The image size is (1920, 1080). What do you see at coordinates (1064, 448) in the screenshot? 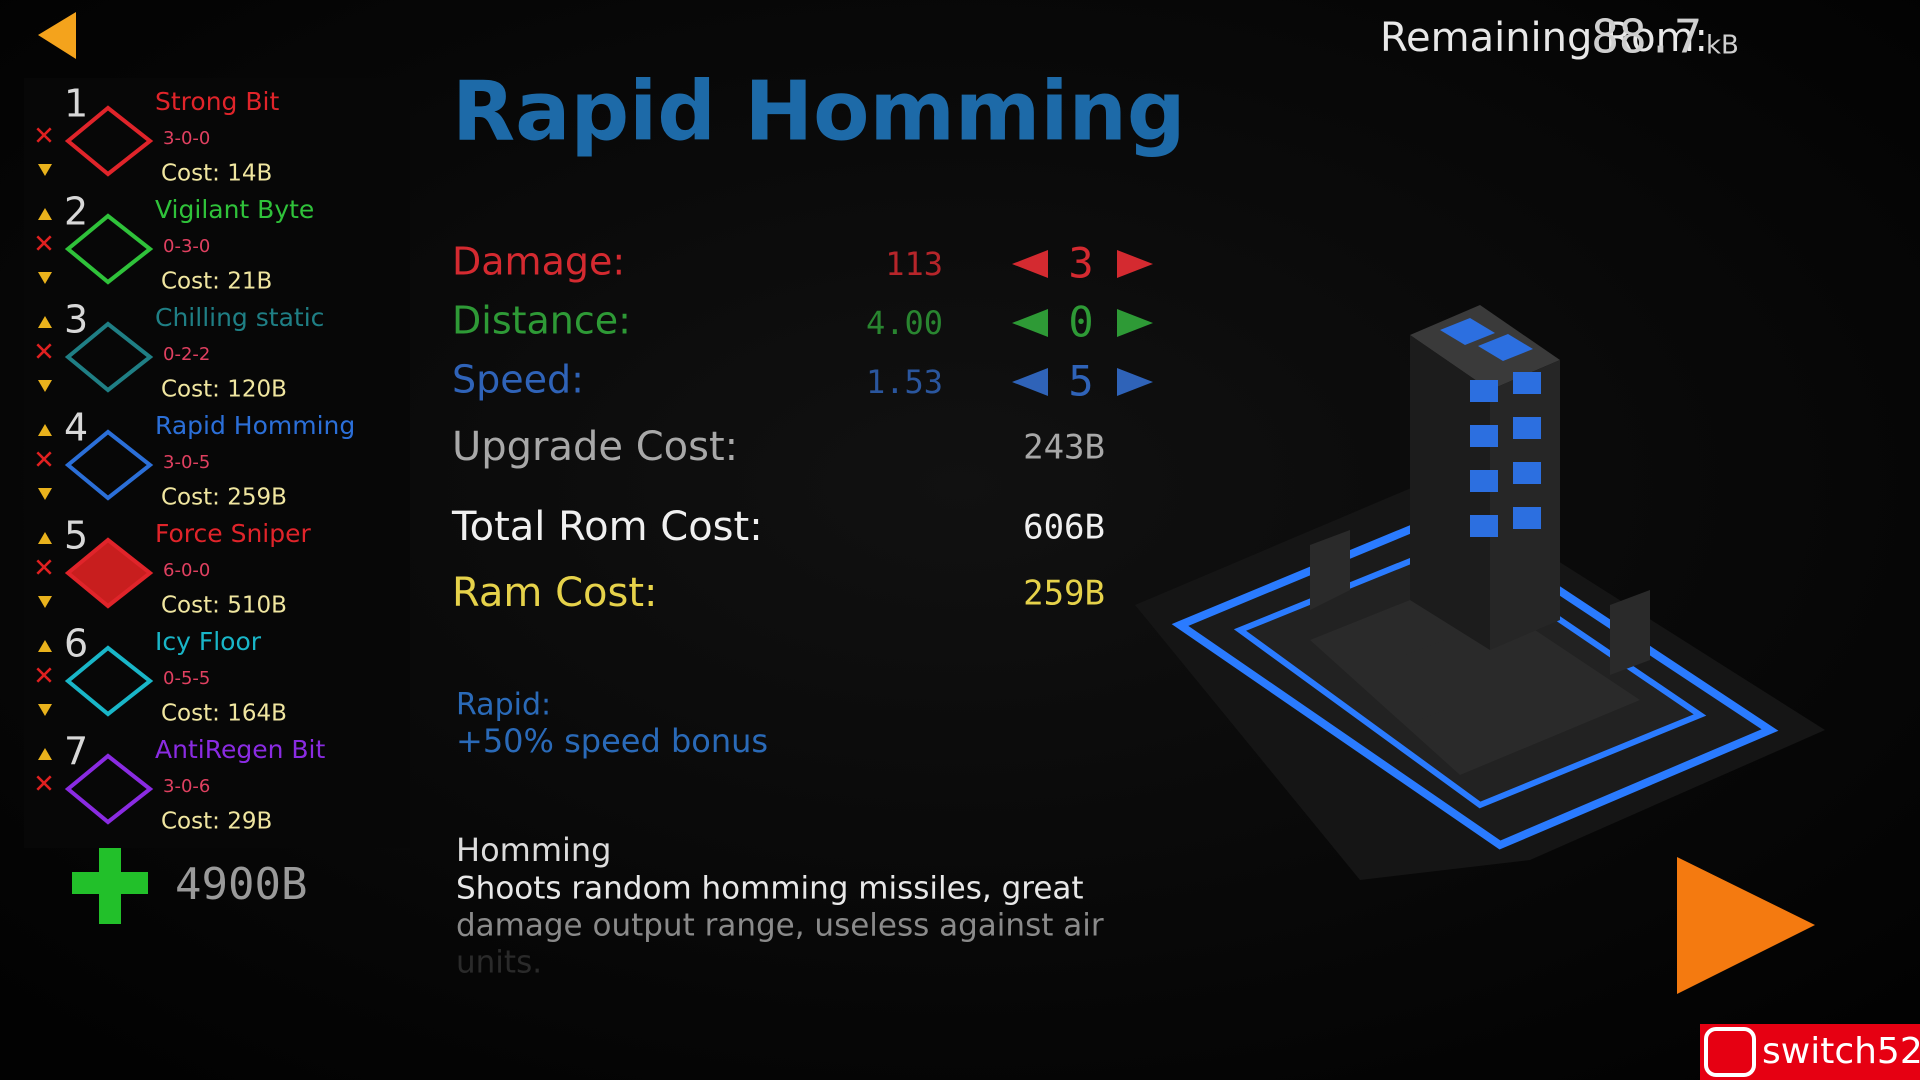
I see `cost-value: 243B` at bounding box center [1064, 448].